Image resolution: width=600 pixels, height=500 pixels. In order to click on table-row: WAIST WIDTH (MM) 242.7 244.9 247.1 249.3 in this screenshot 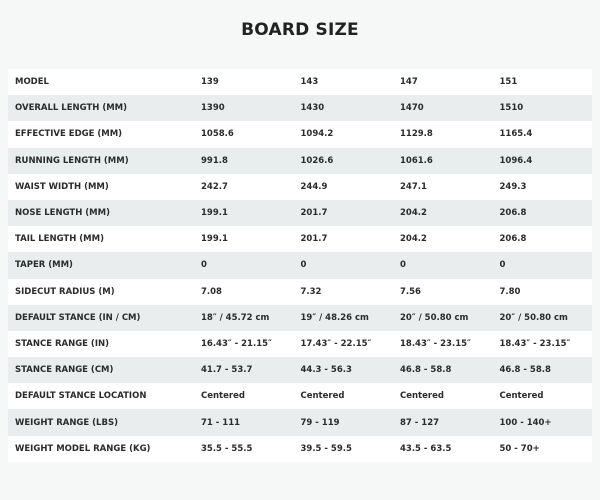, I will do `click(300, 186)`.